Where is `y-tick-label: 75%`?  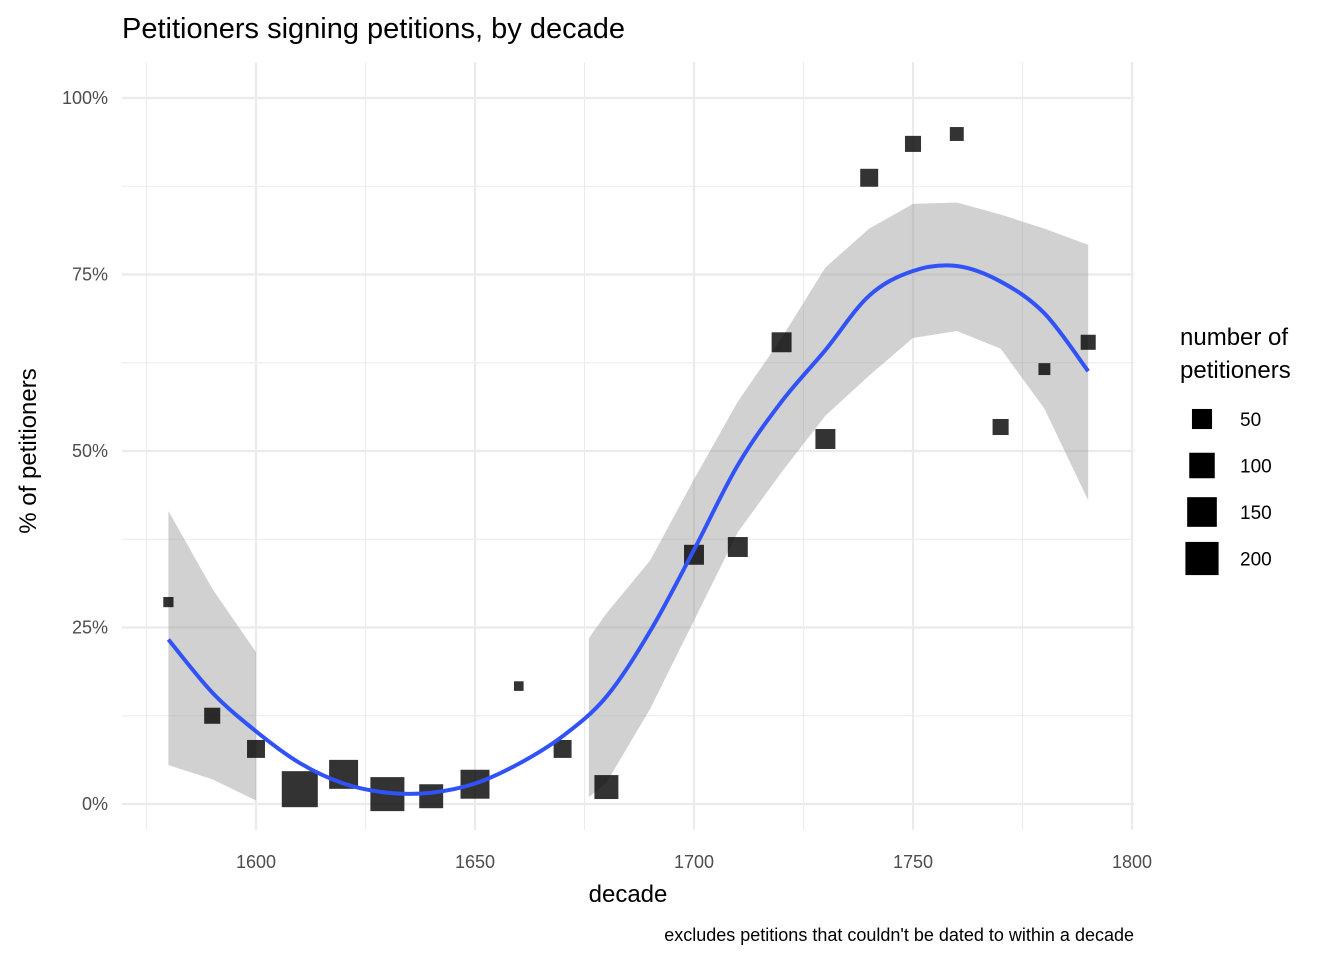 y-tick-label: 75% is located at coordinates (90, 275).